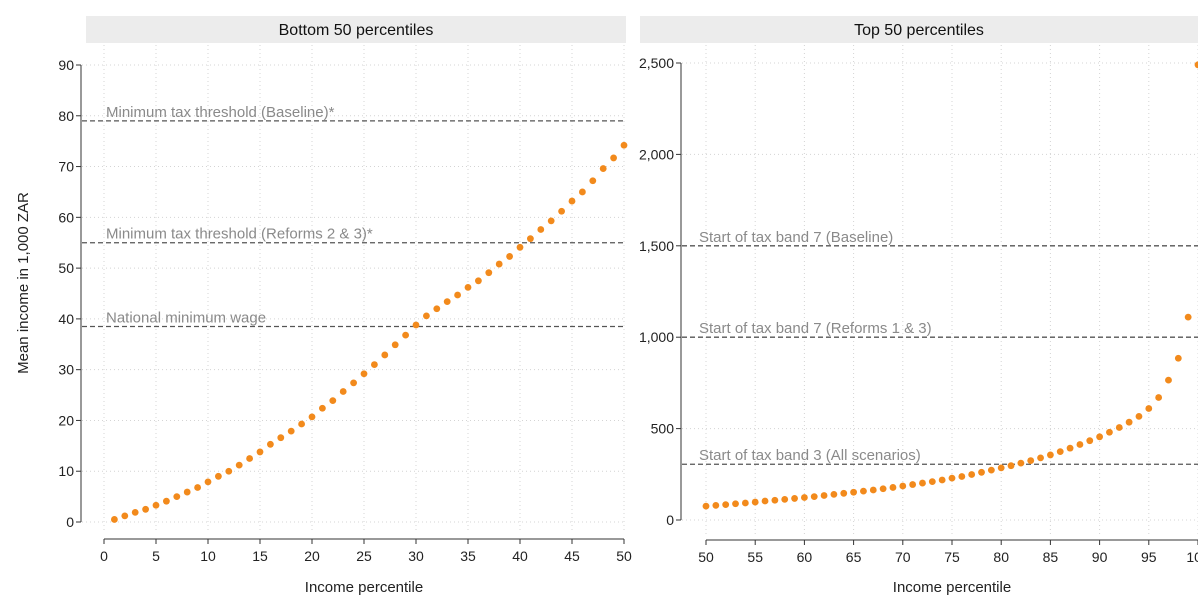 Image resolution: width=1198 pixels, height=597 pixels. Describe the element at coordinates (186, 318) in the screenshot. I see `reference-line-label: National minimum wage` at that location.